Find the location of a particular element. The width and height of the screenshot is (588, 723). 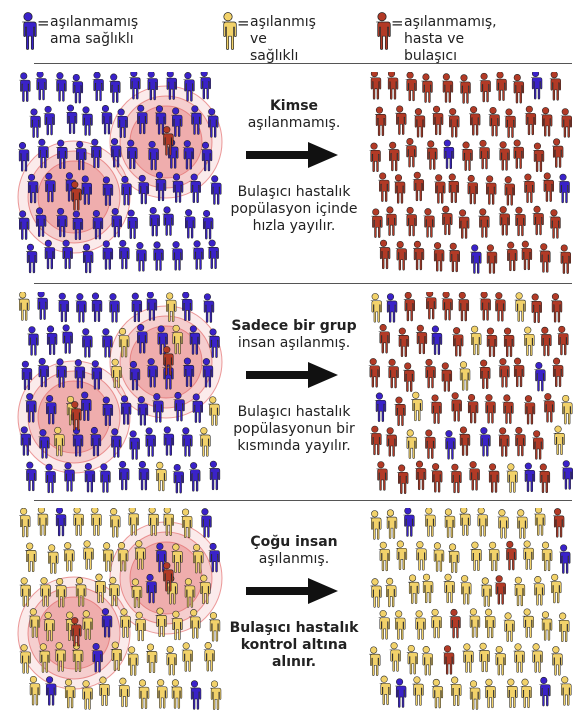

legend-label: aşılanmamış ama sağlıklı is located at coordinates (94, 30).